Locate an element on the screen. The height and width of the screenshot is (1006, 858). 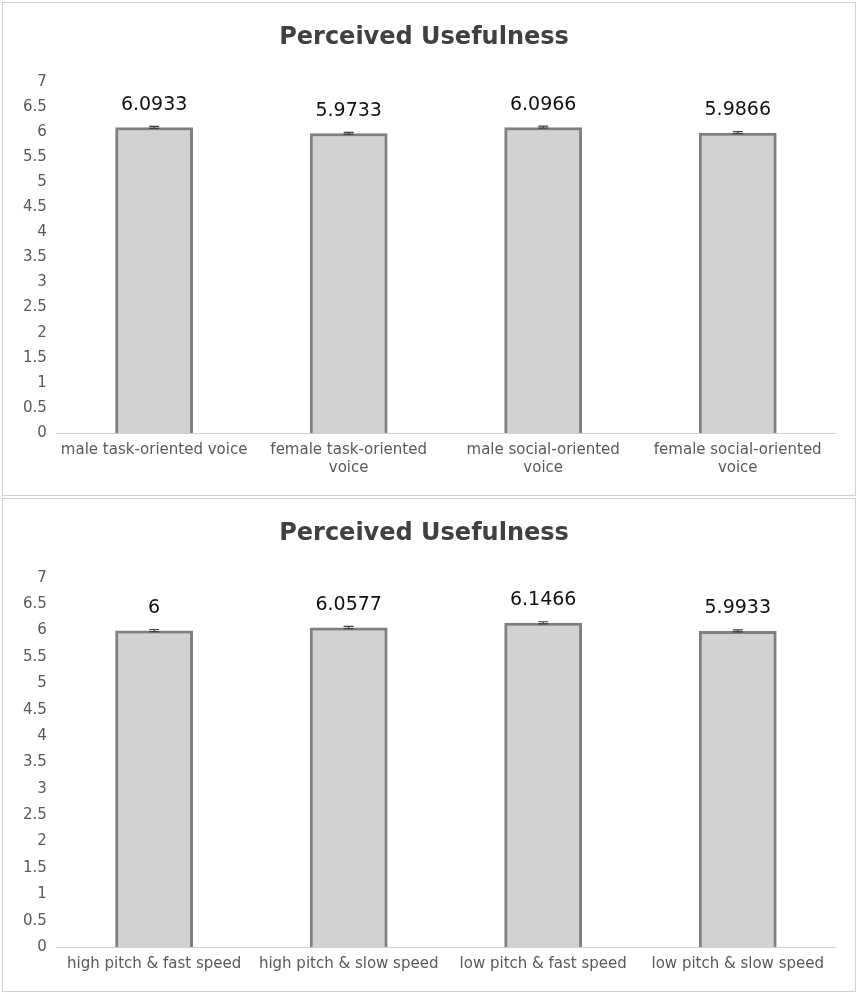
x-tick-label: low pitch & slow speed is located at coordinates (737, 962).